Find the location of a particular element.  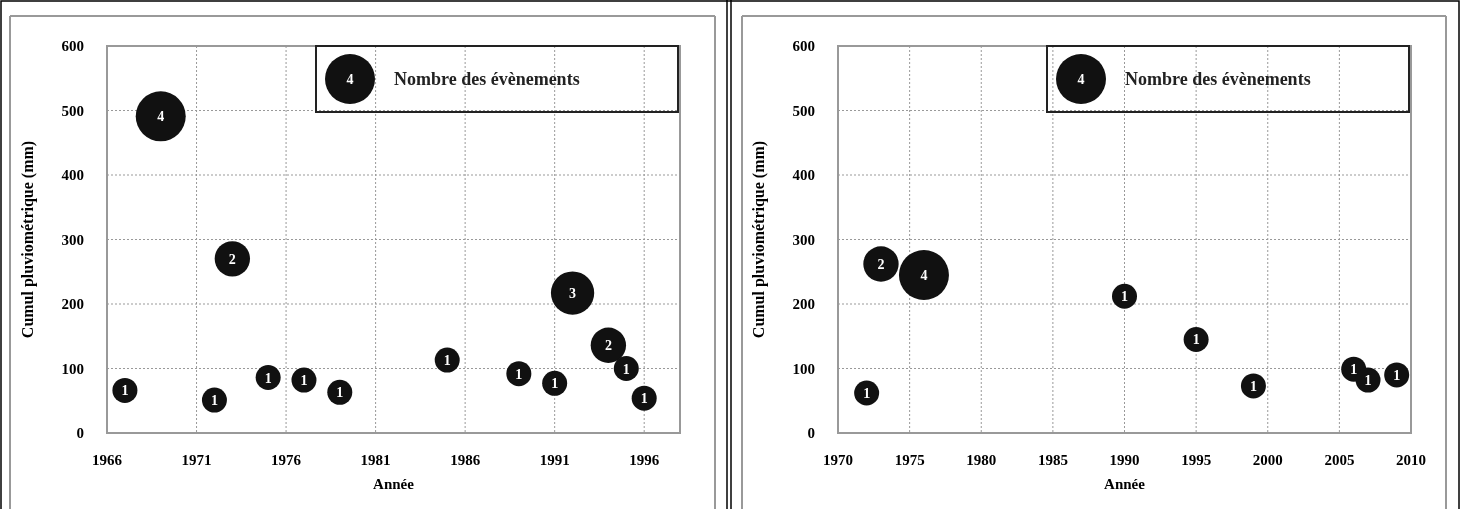

x-tick-label: 2000 is located at coordinates (1267, 460).